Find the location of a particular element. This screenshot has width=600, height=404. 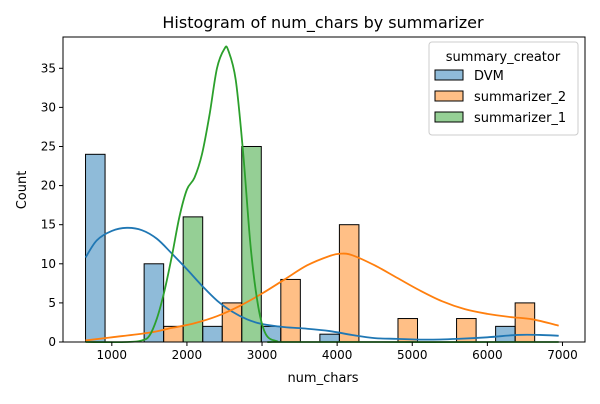

y-tick-label: 0 is located at coordinates (52, 342).